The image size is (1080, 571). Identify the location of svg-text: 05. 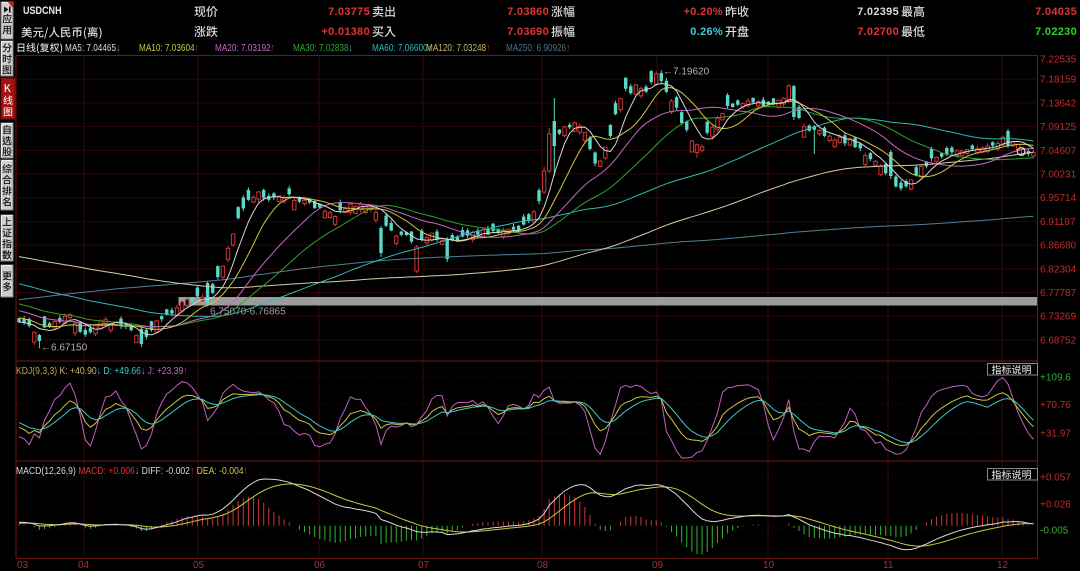
(199, 565).